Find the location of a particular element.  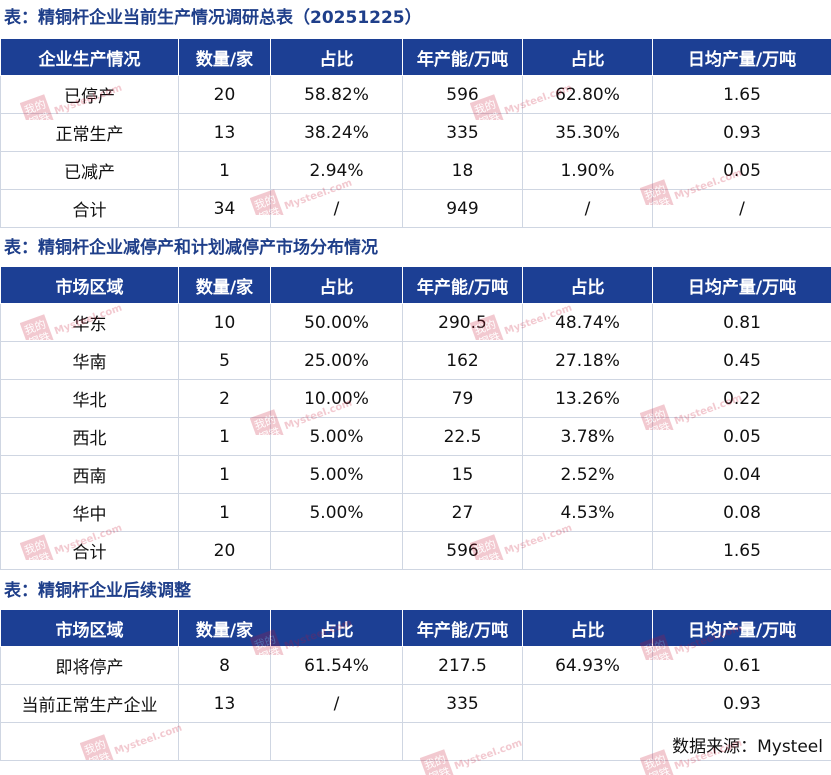

table-cell: 已停产 is located at coordinates (90, 95).